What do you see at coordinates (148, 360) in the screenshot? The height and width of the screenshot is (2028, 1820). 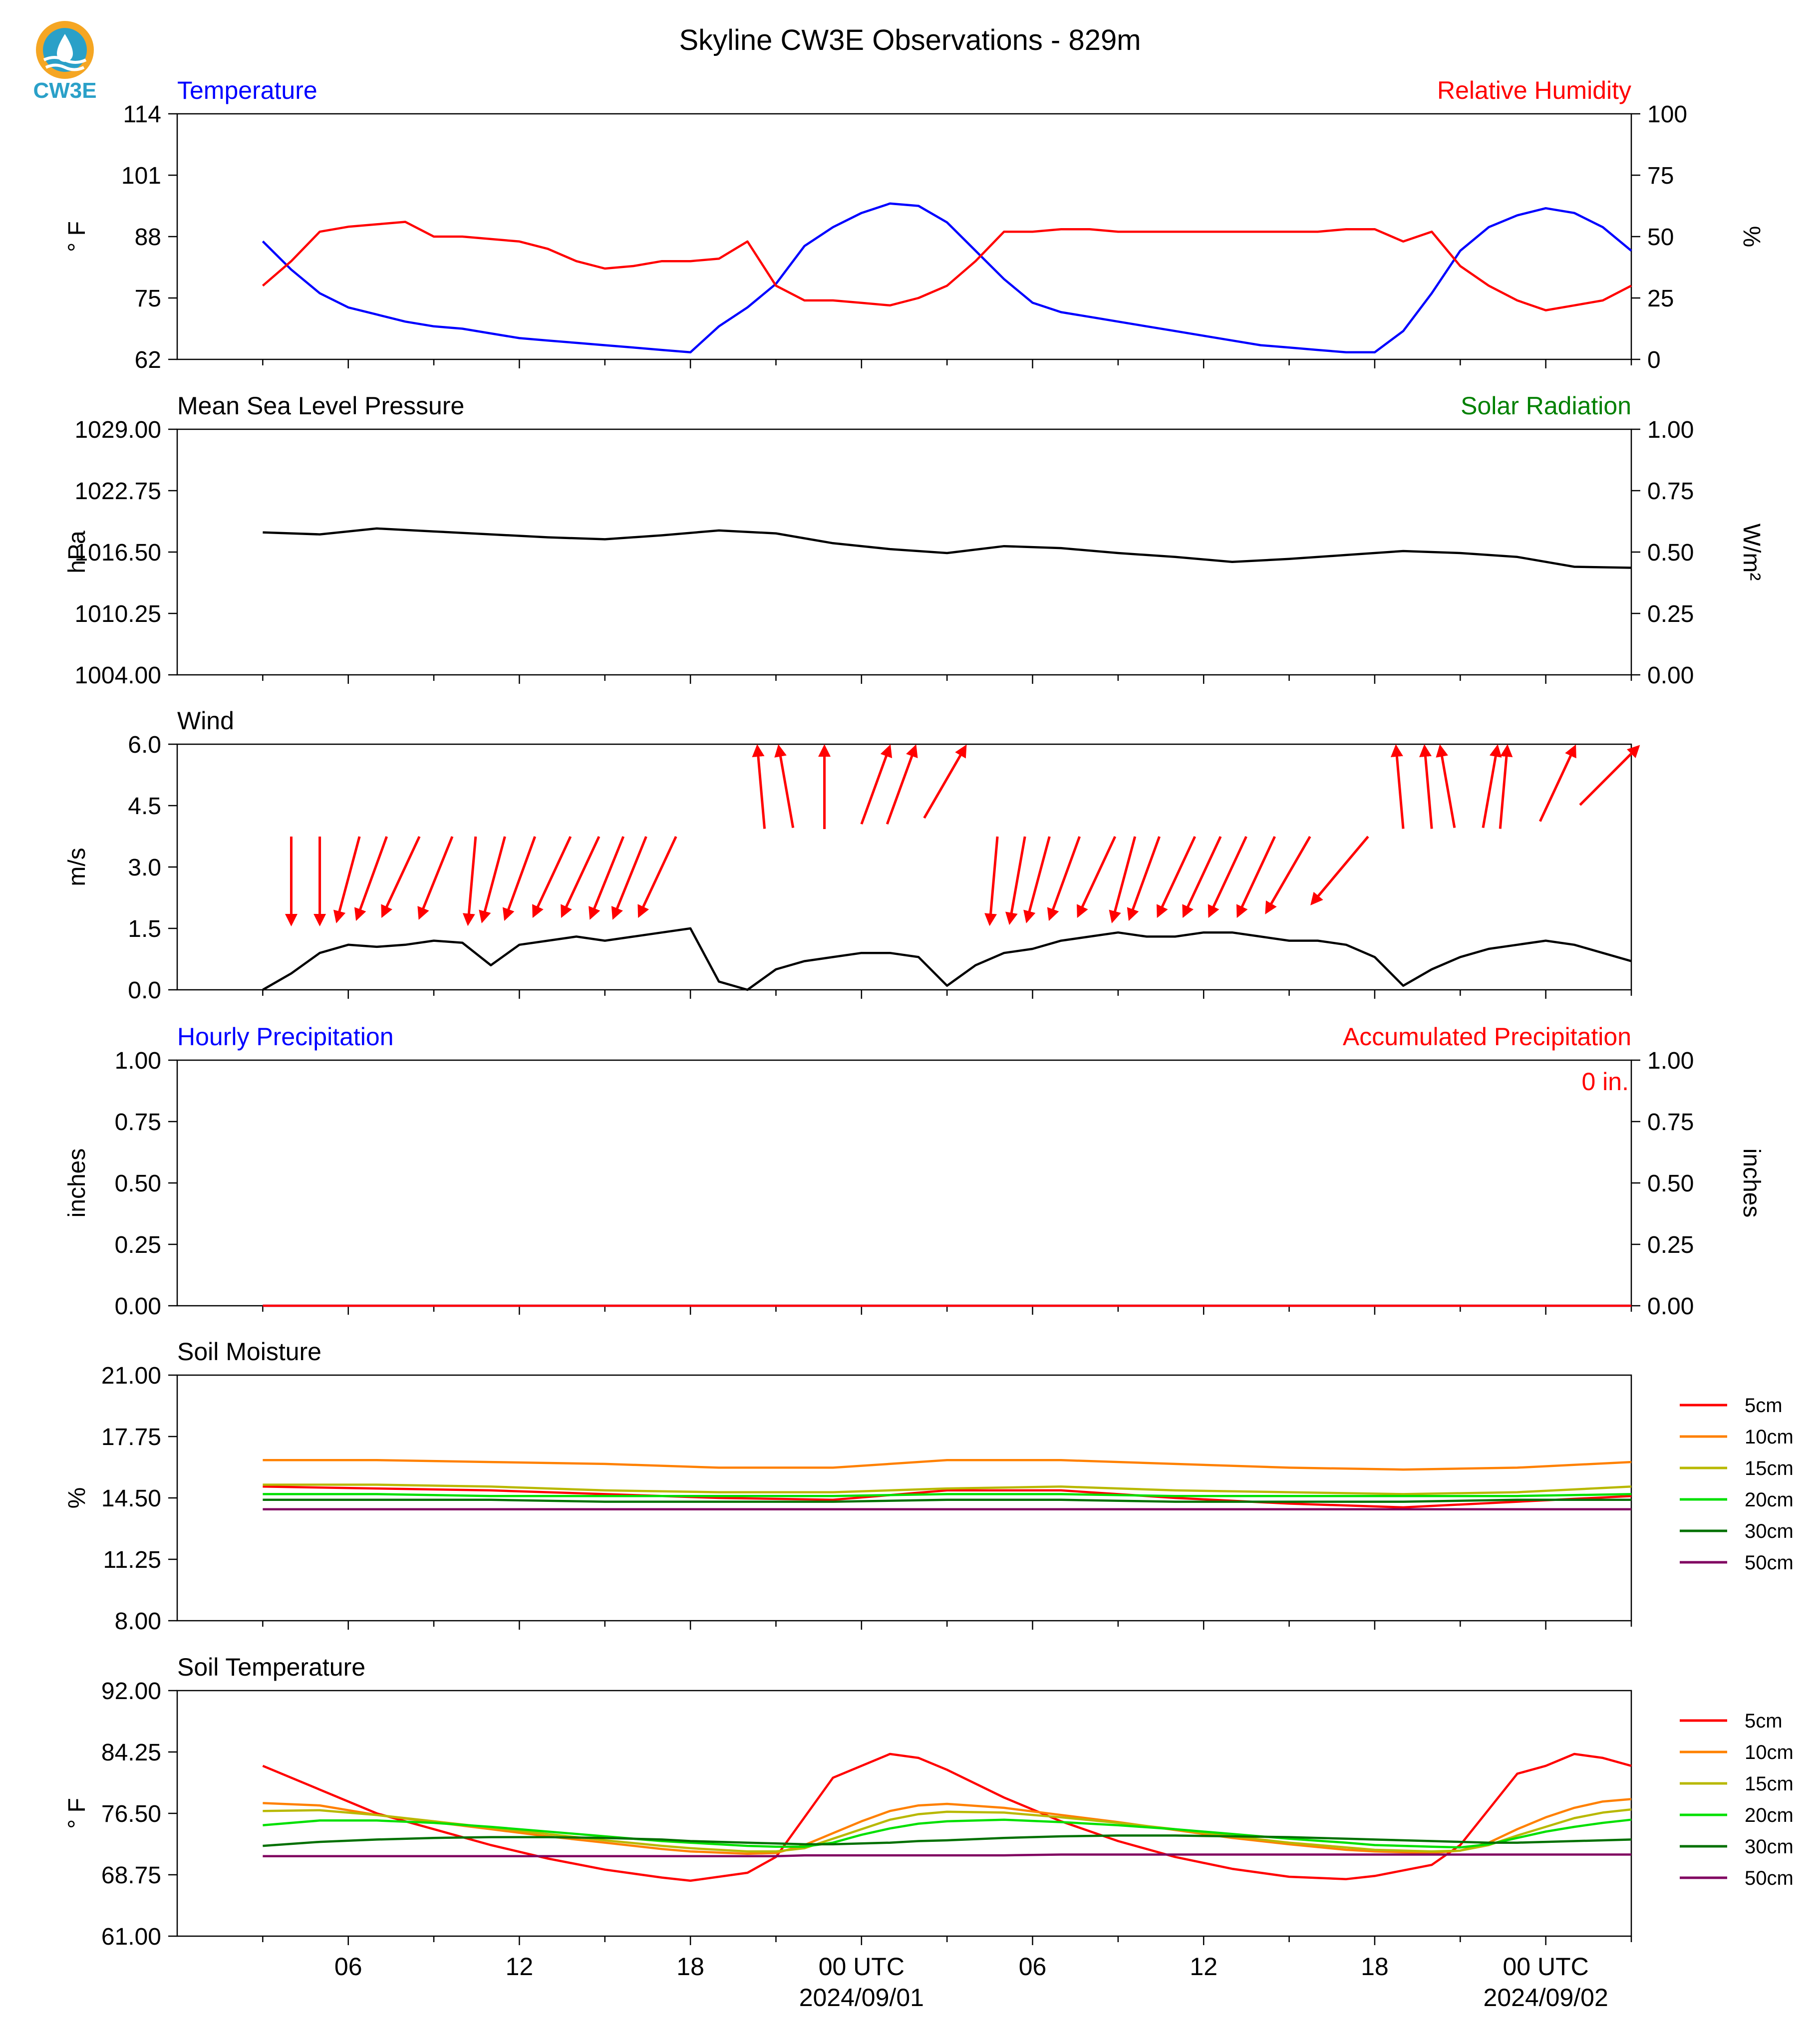 I see `y-tick-label: 62` at bounding box center [148, 360].